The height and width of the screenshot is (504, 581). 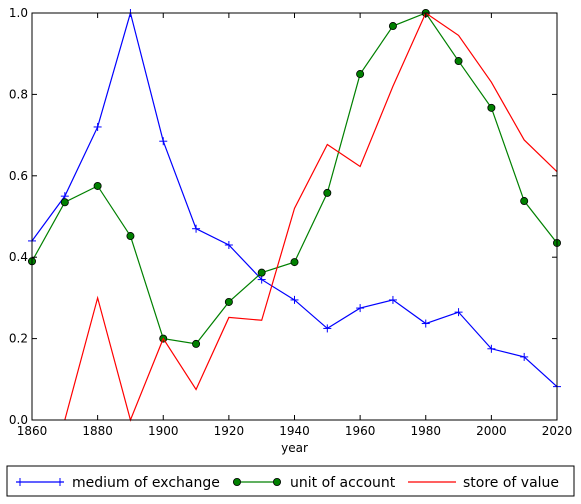 I want to click on x-tick-label: 2000, so click(x=491, y=431).